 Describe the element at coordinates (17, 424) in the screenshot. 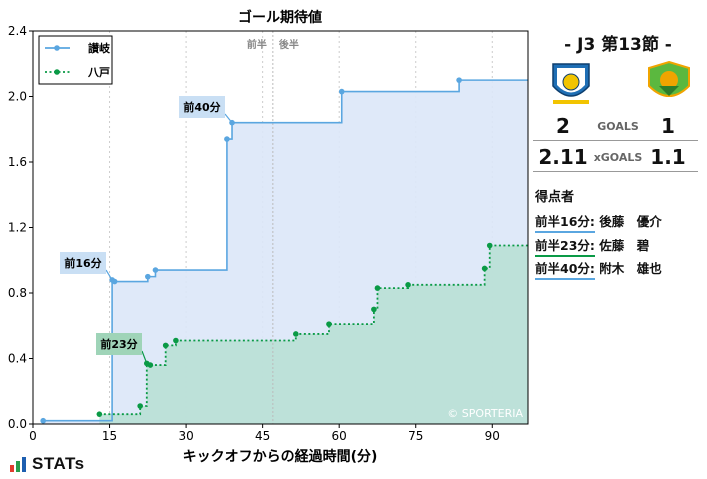

I see `y-tick-label: 0.0` at that location.